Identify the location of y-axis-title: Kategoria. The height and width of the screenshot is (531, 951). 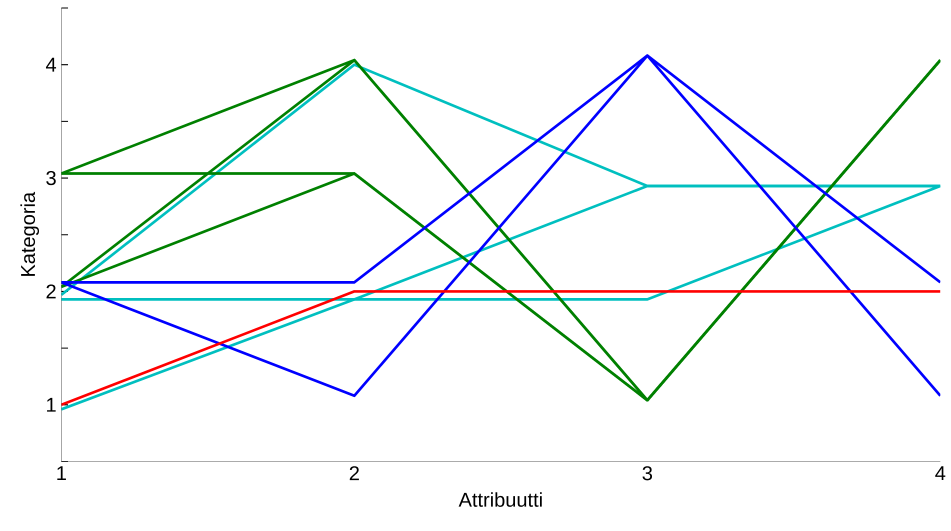
(30, 234).